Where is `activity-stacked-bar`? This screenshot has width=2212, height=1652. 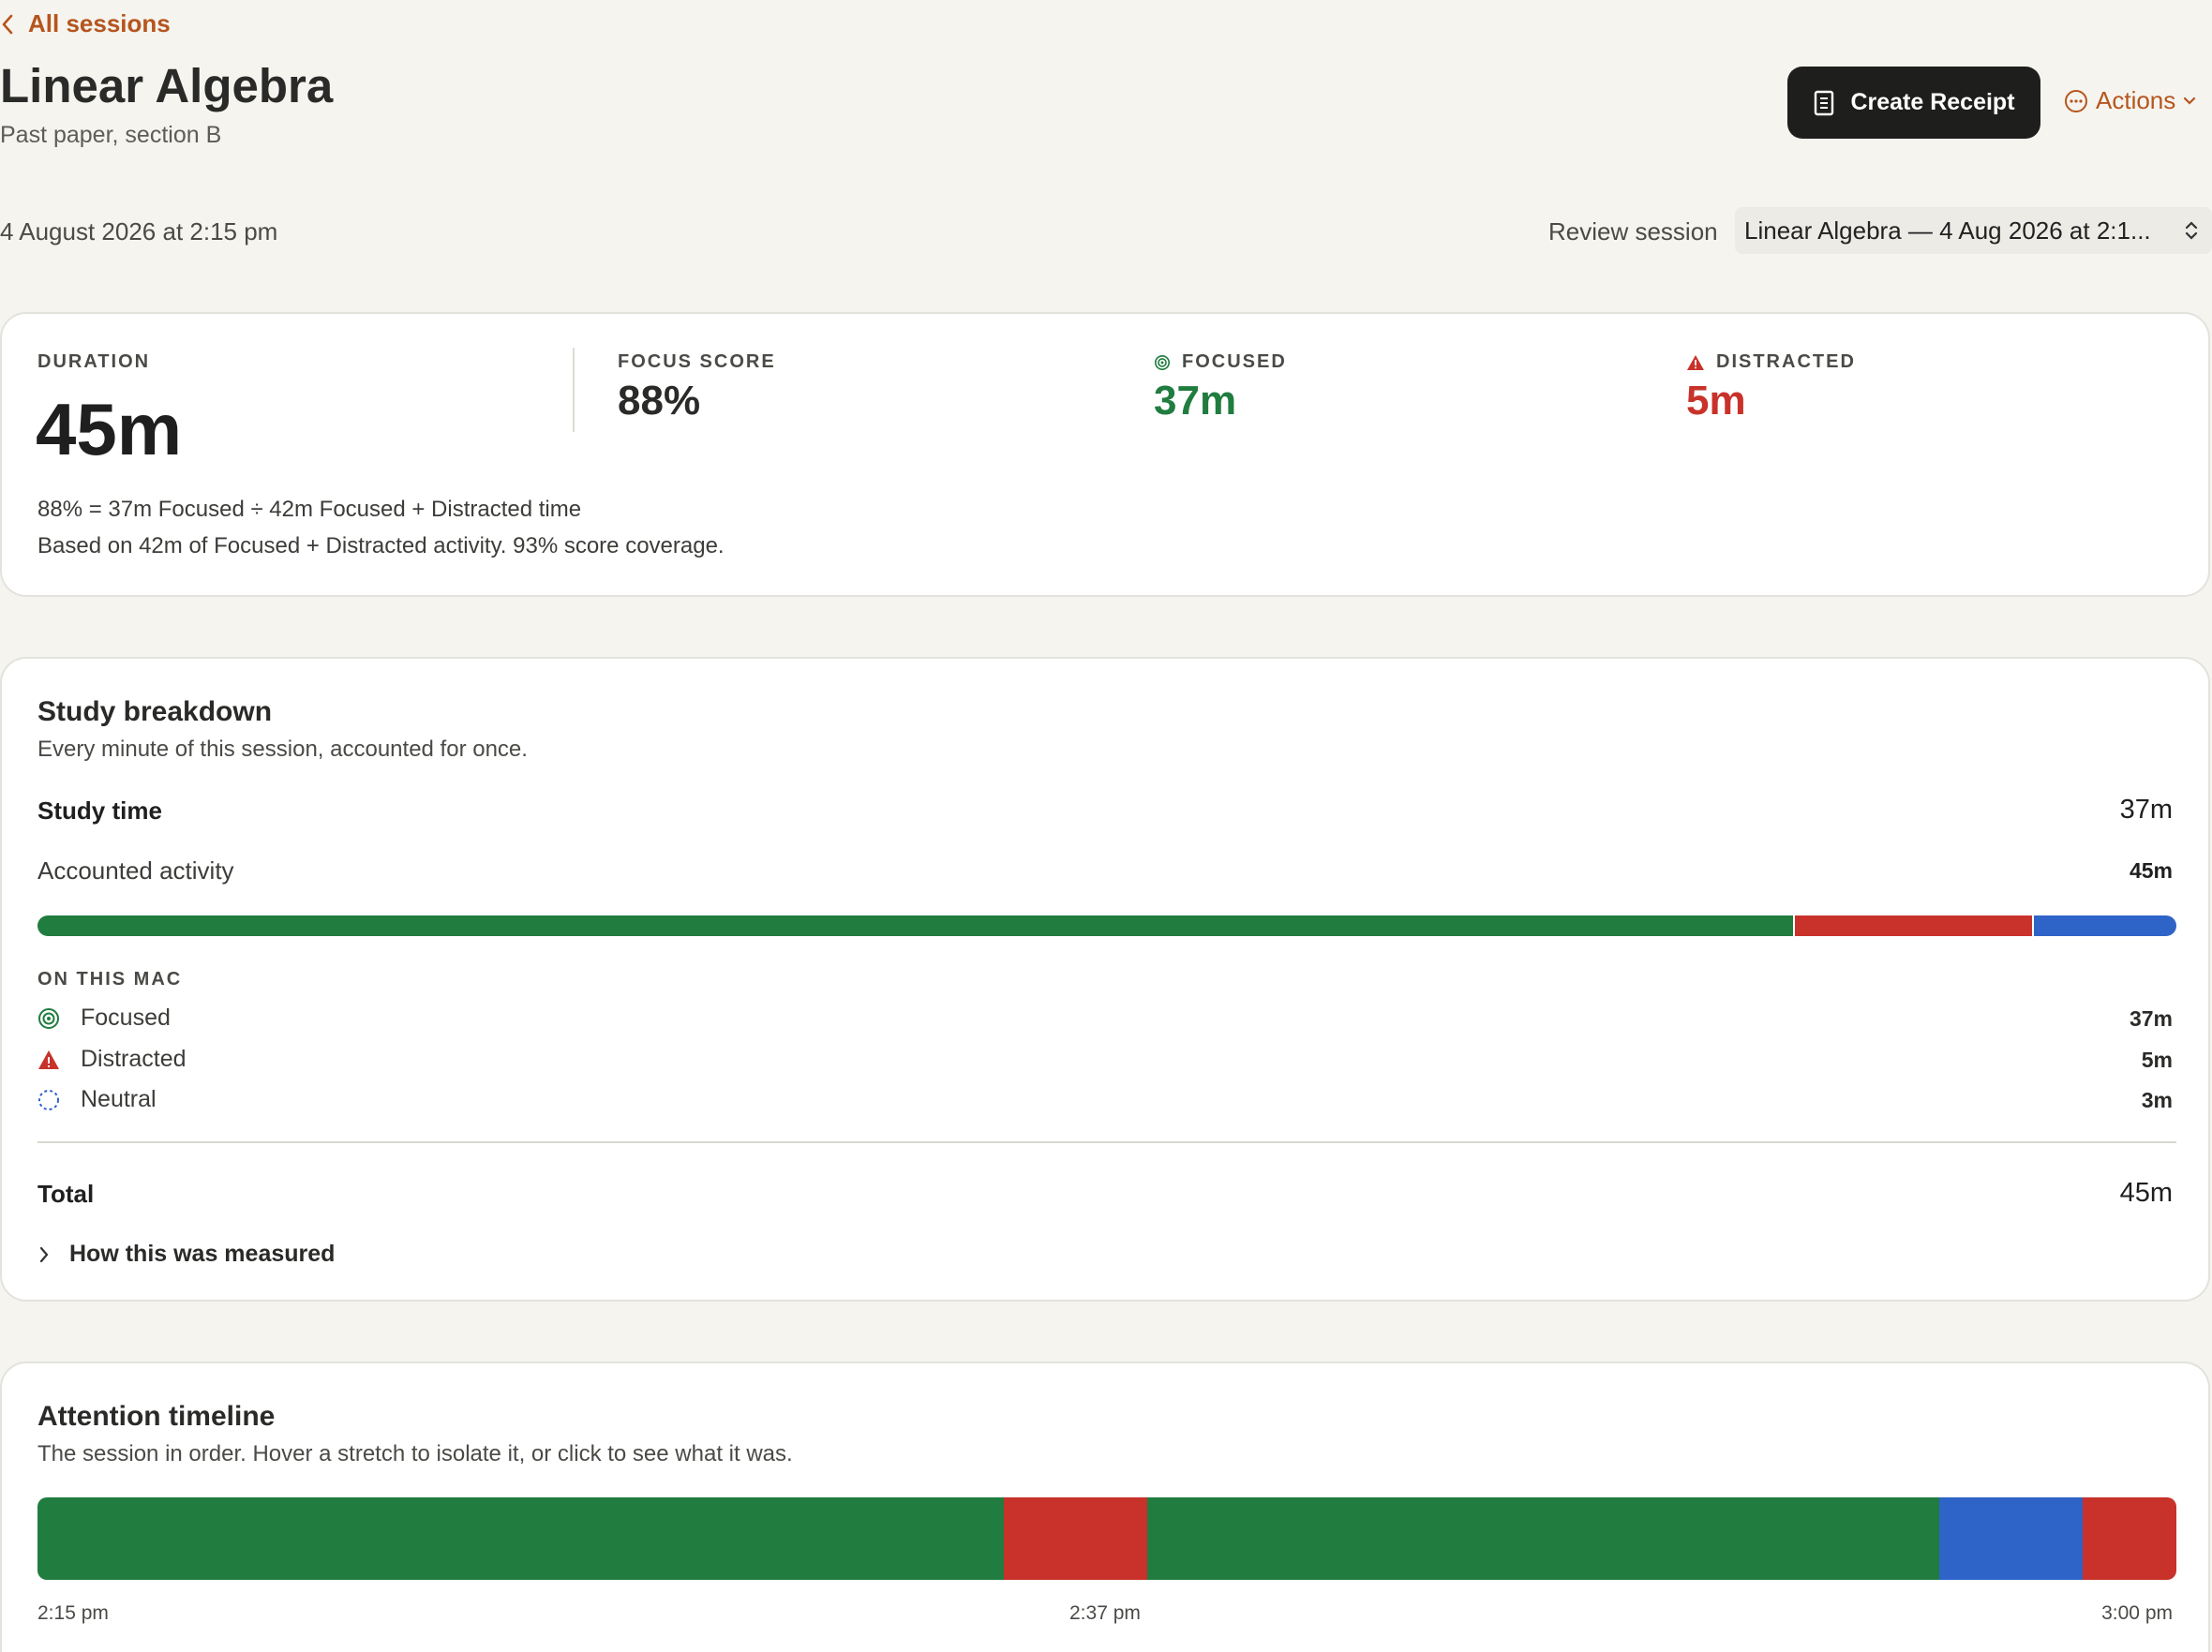
activity-stacked-bar is located at coordinates (1106, 925).